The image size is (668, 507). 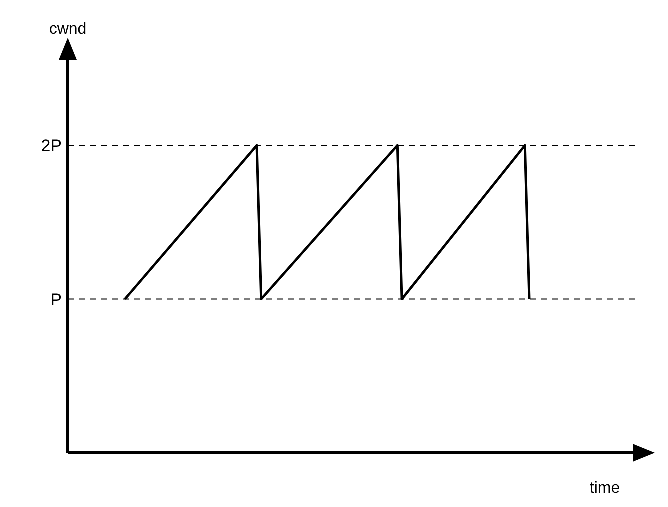 I want to click on ref-line-label: P, so click(x=56, y=300).